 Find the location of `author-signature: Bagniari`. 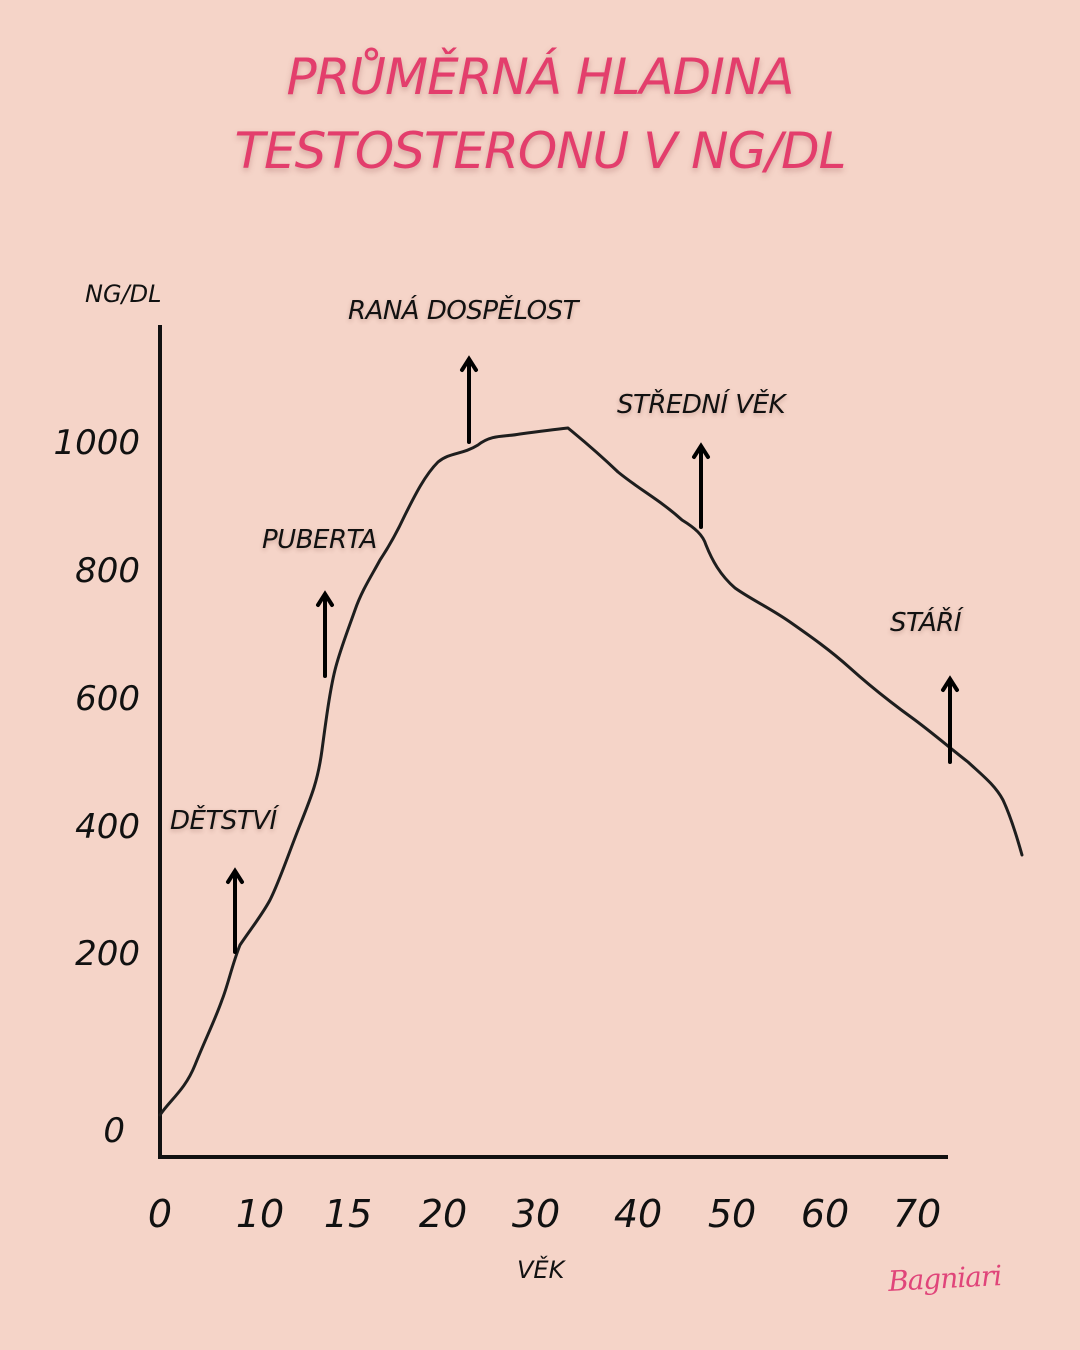

author-signature: Bagniari is located at coordinates (945, 1278).